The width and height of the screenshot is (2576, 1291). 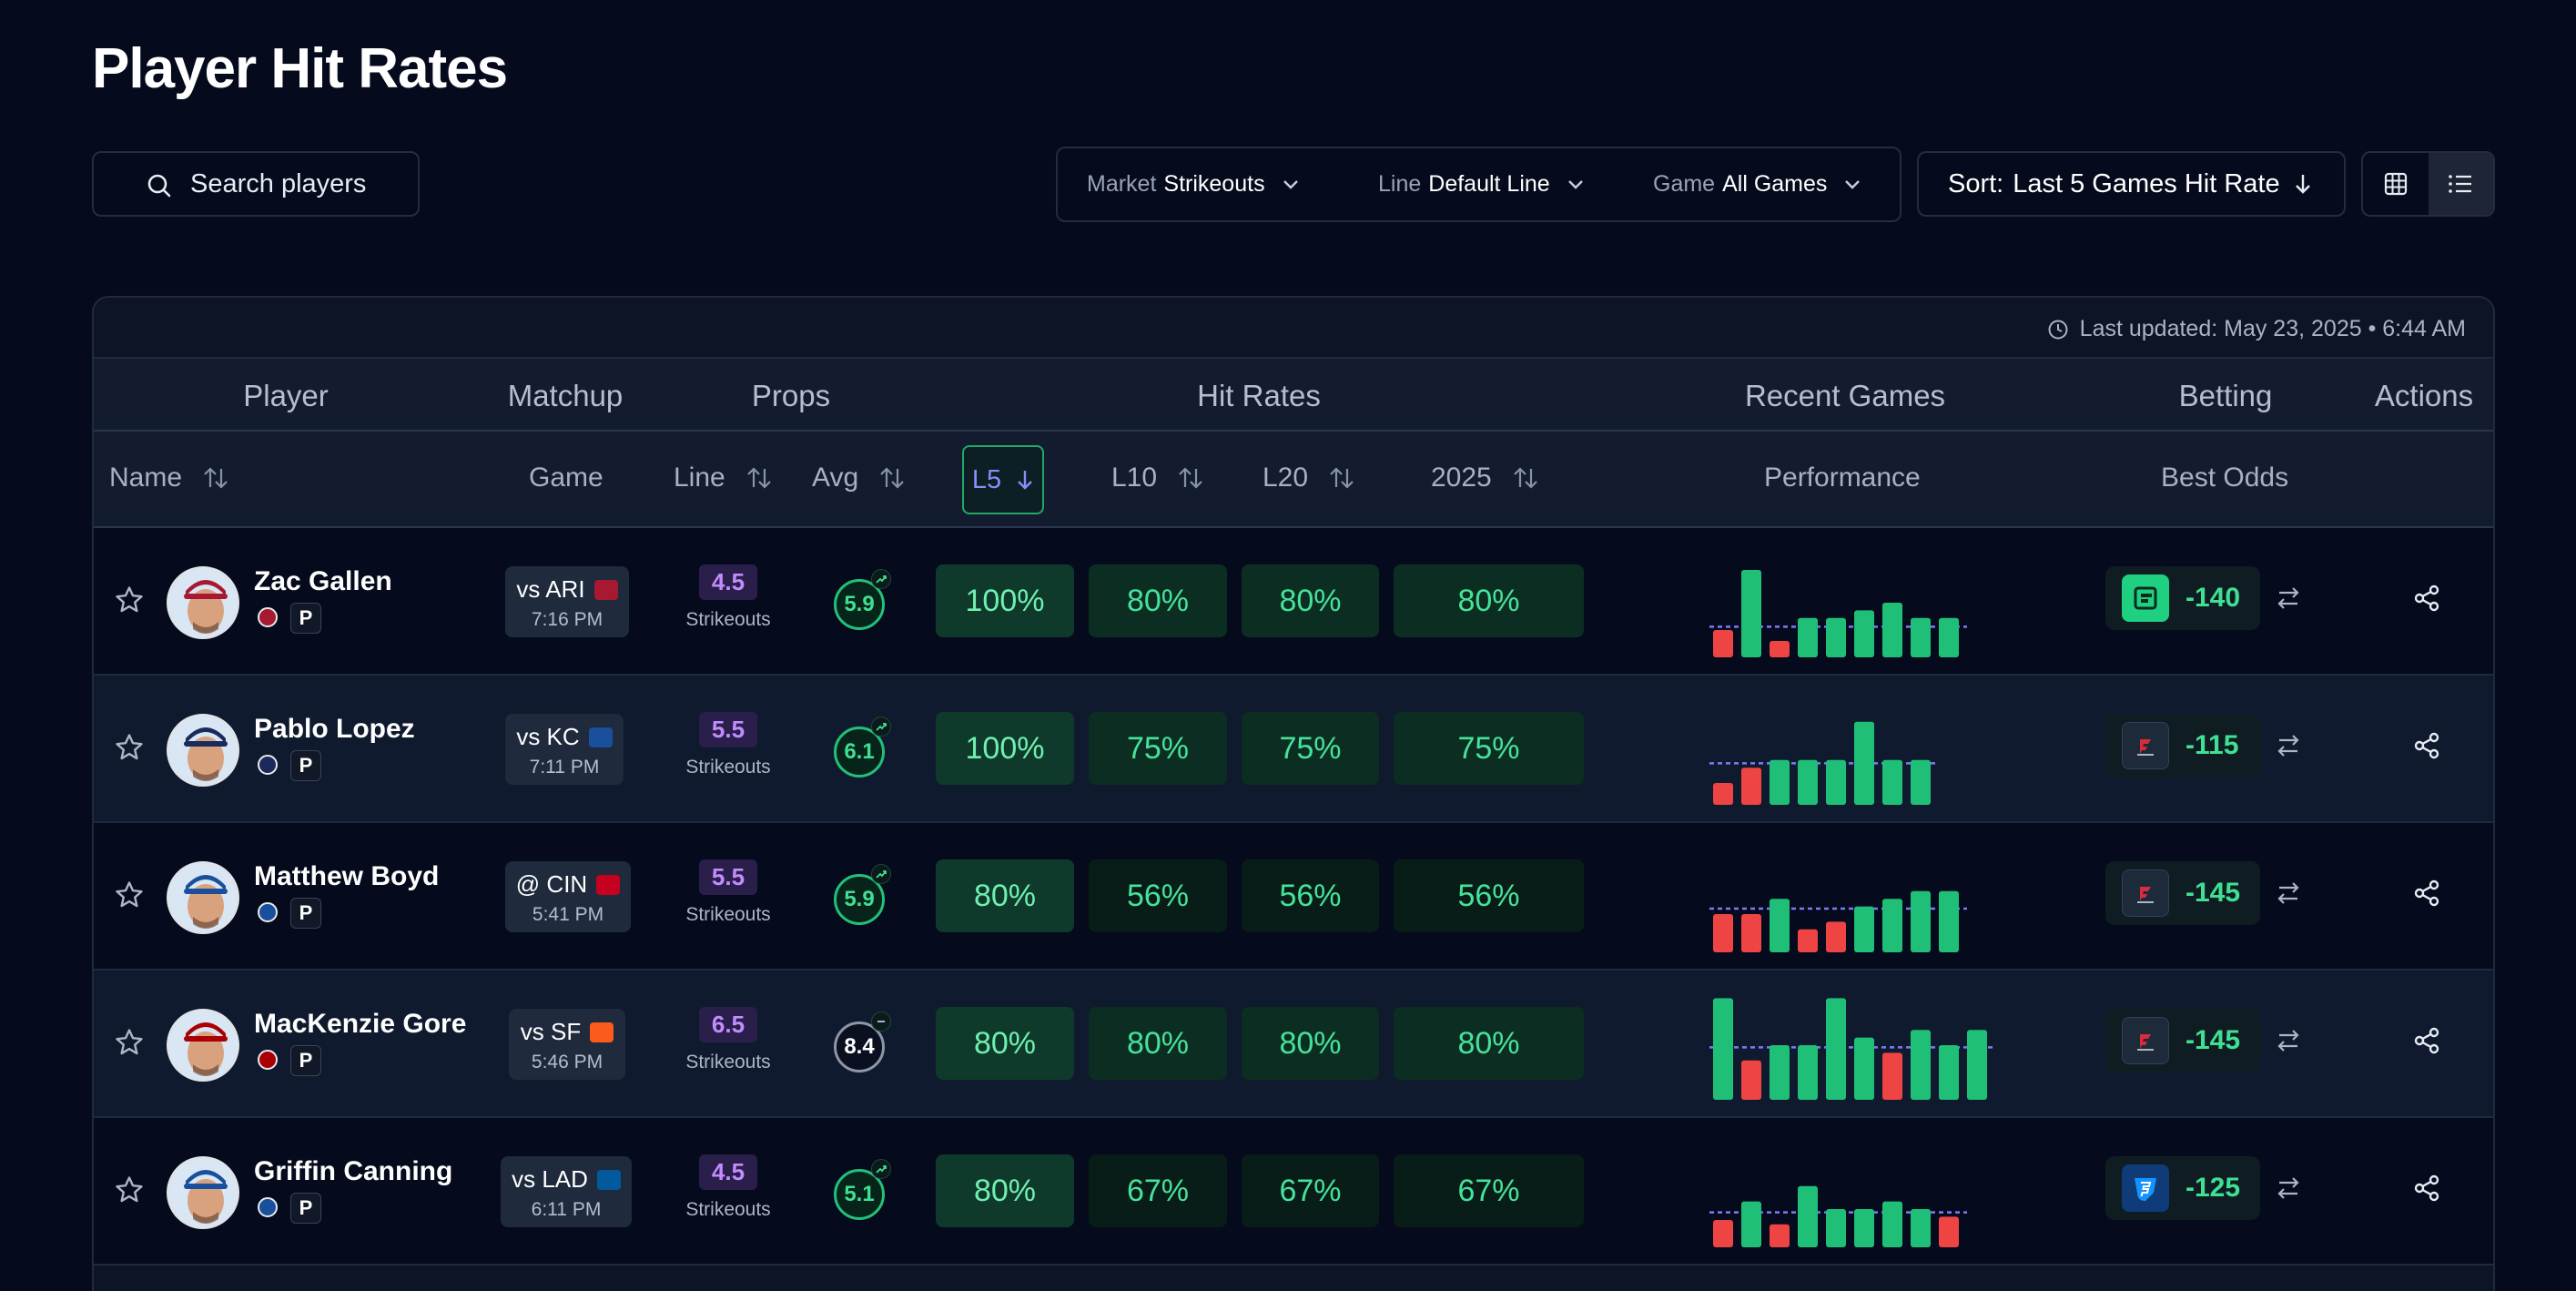 What do you see at coordinates (2182, 598) in the screenshot?
I see `best-odds-button: -140` at bounding box center [2182, 598].